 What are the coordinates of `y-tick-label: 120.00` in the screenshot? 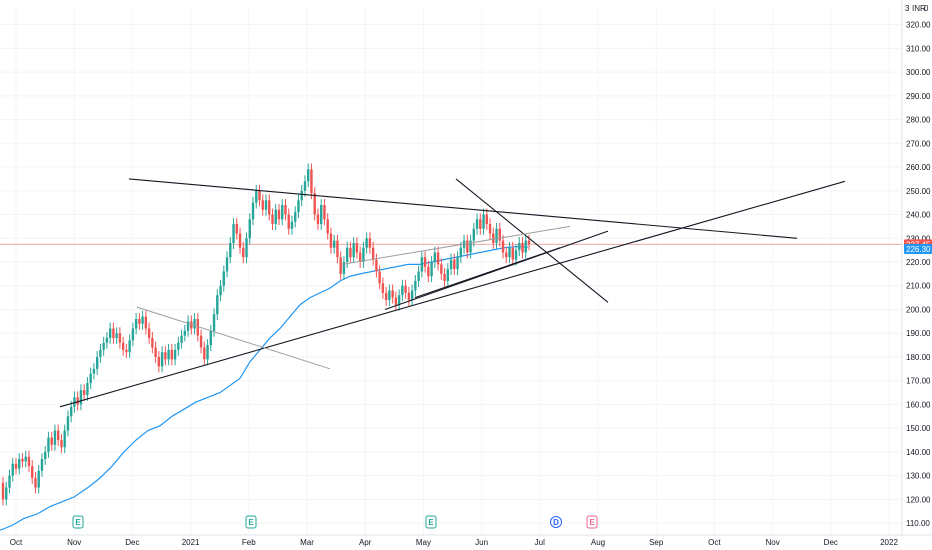 It's located at (918, 499).